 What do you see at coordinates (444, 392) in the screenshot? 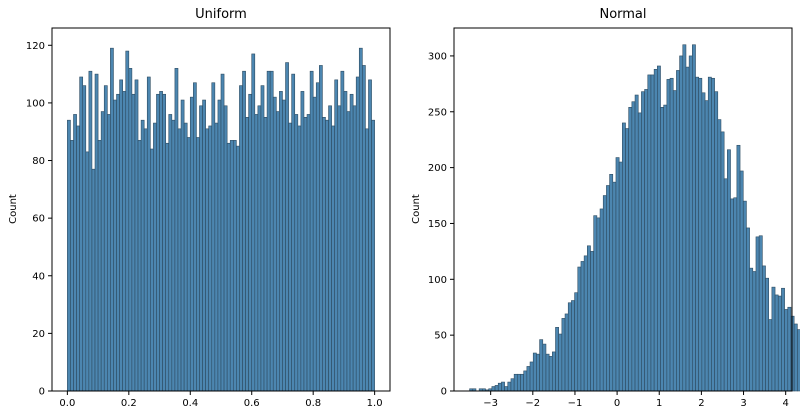
I see `normal-y-tick-label: 0` at bounding box center [444, 392].